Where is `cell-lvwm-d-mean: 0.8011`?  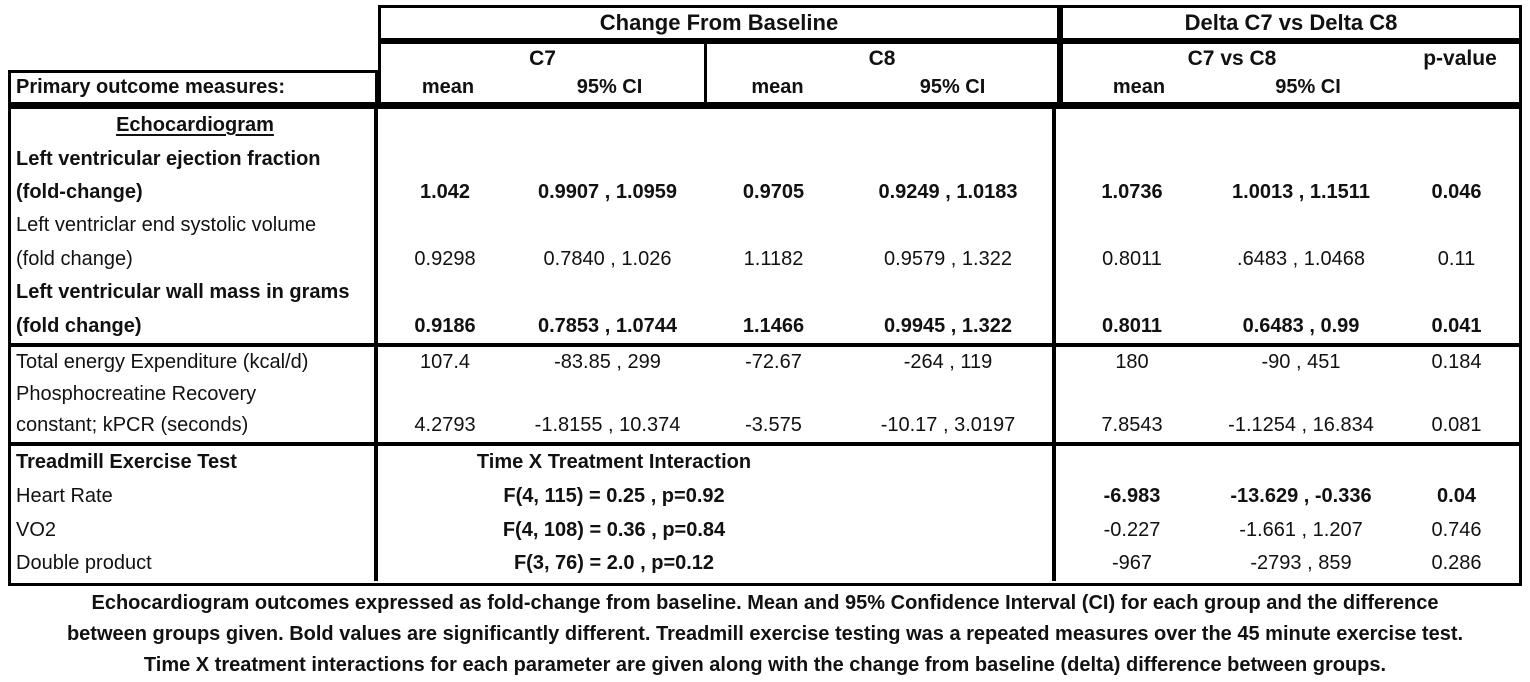
cell-lvwm-d-mean: 0.8011 is located at coordinates (1132, 325).